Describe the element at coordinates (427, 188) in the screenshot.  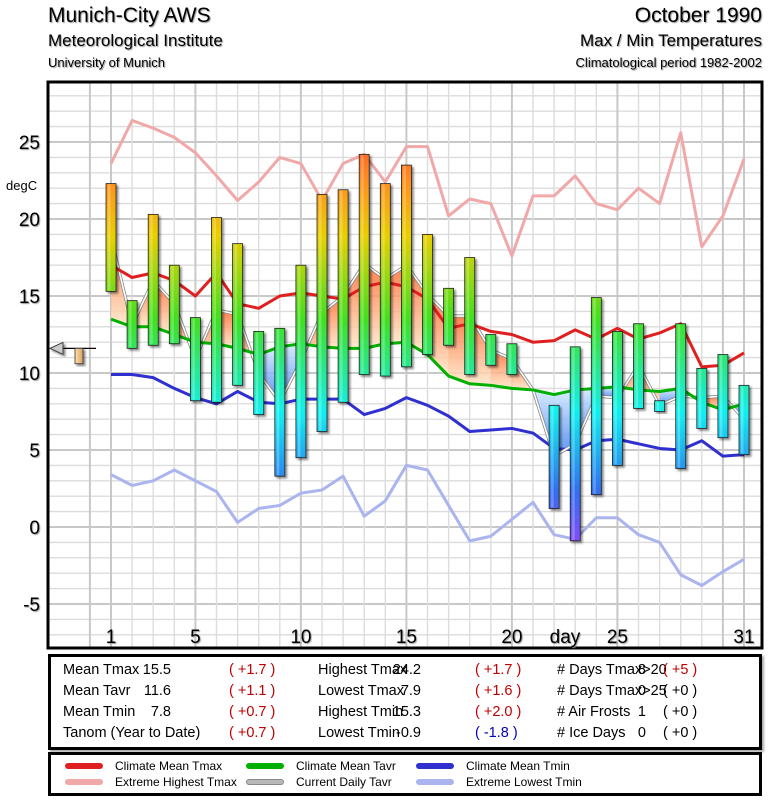
I see `extreme-highest-tmax-line` at that location.